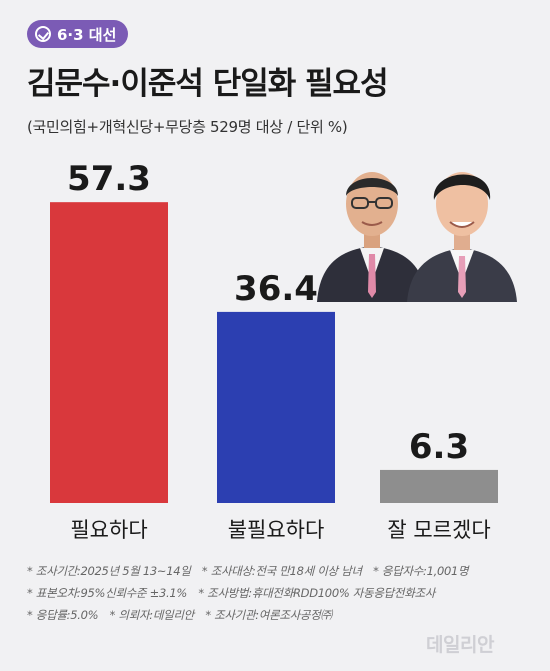 The width and height of the screenshot is (550, 671). I want to click on candidate-portraits, so click(417, 237).